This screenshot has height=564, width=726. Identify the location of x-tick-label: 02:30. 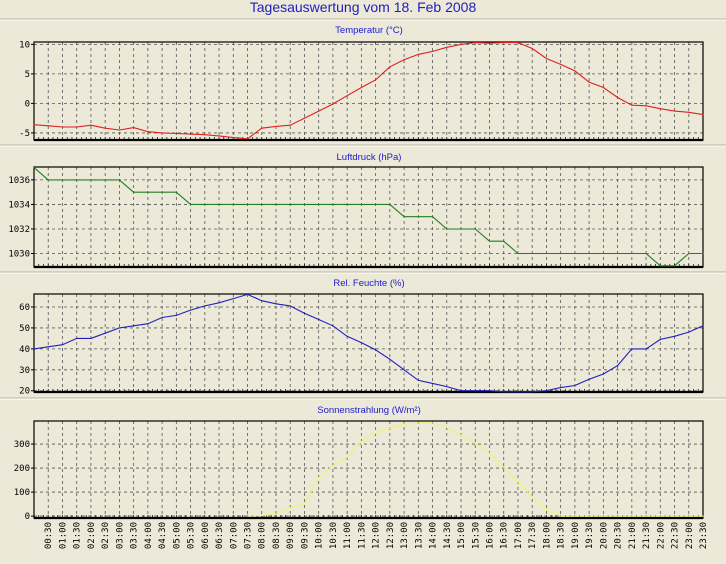
(106, 535).